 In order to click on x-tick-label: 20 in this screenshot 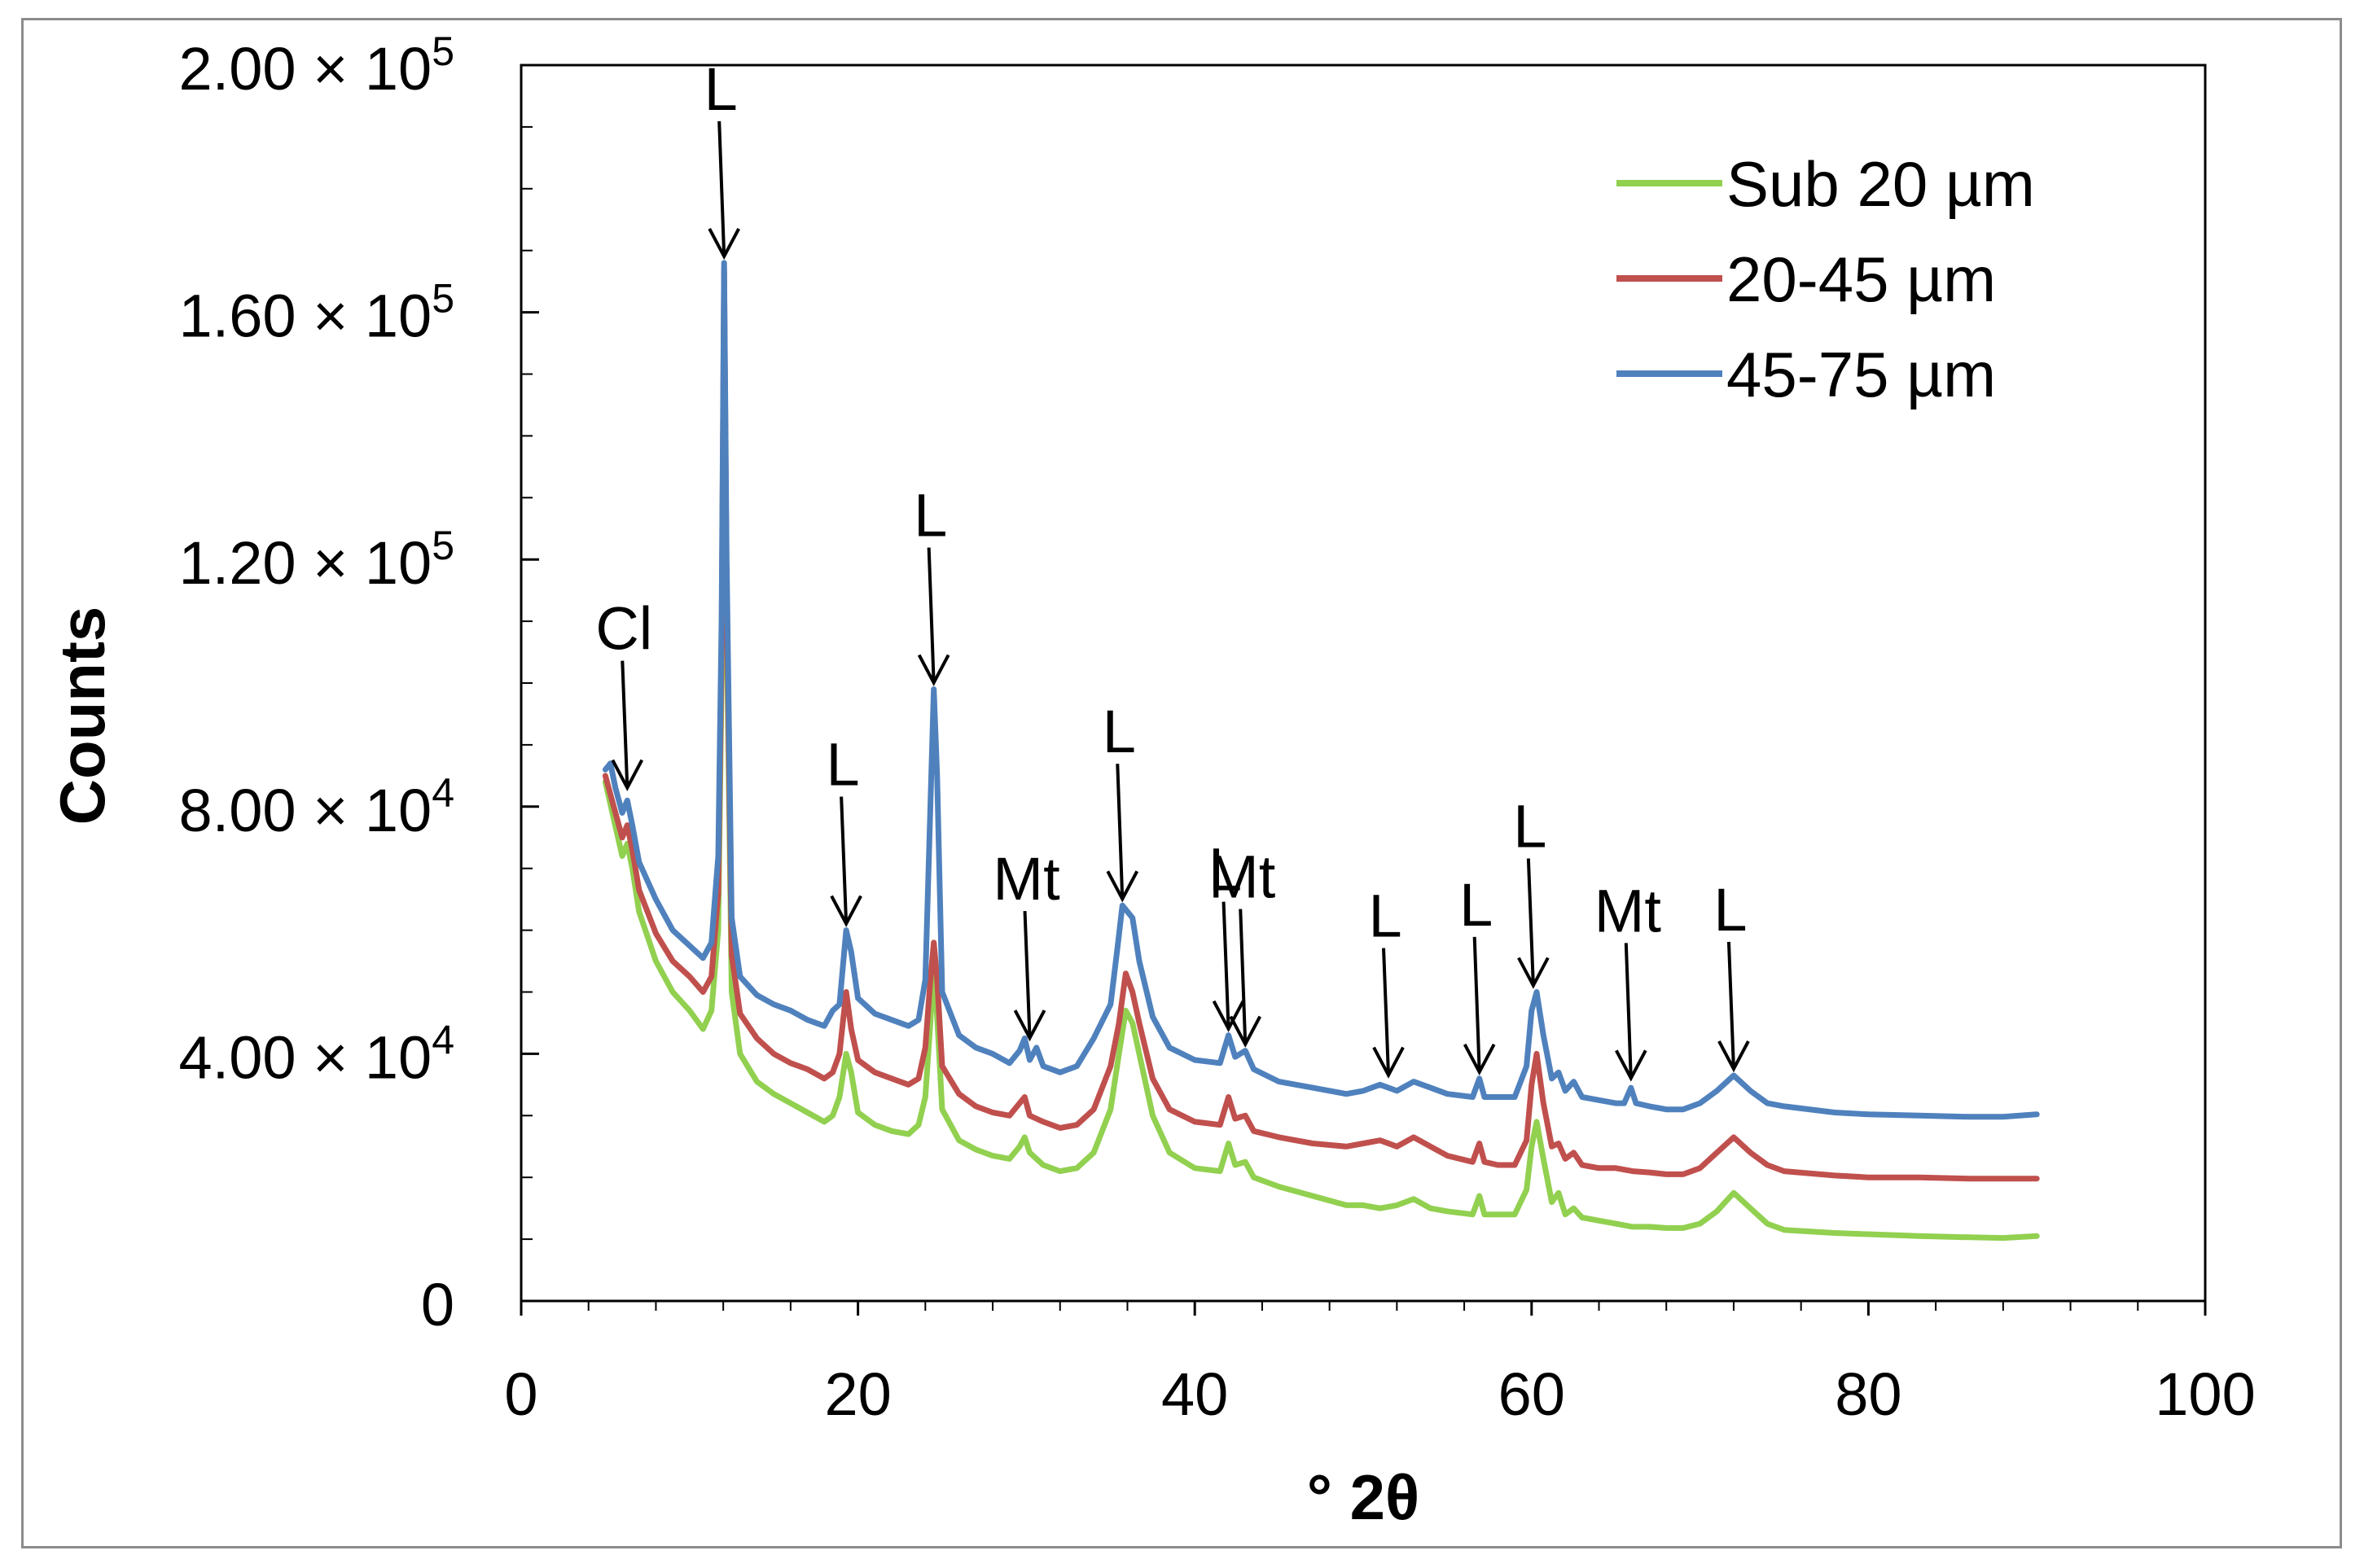, I will do `click(858, 1394)`.